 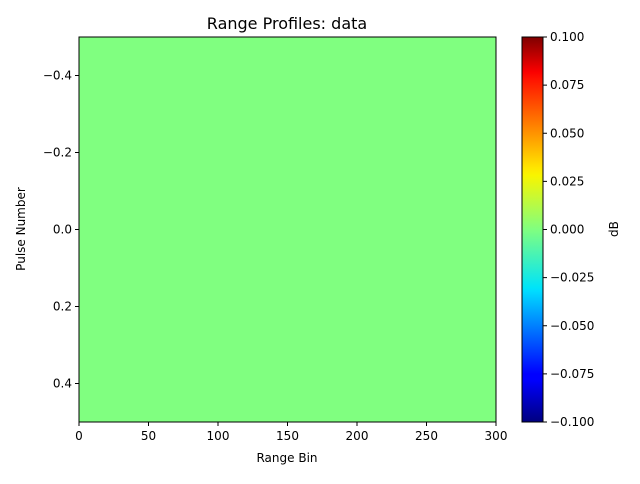 I want to click on x-axis: 0 50 100 150 200 250 300, so click(x=291, y=432).